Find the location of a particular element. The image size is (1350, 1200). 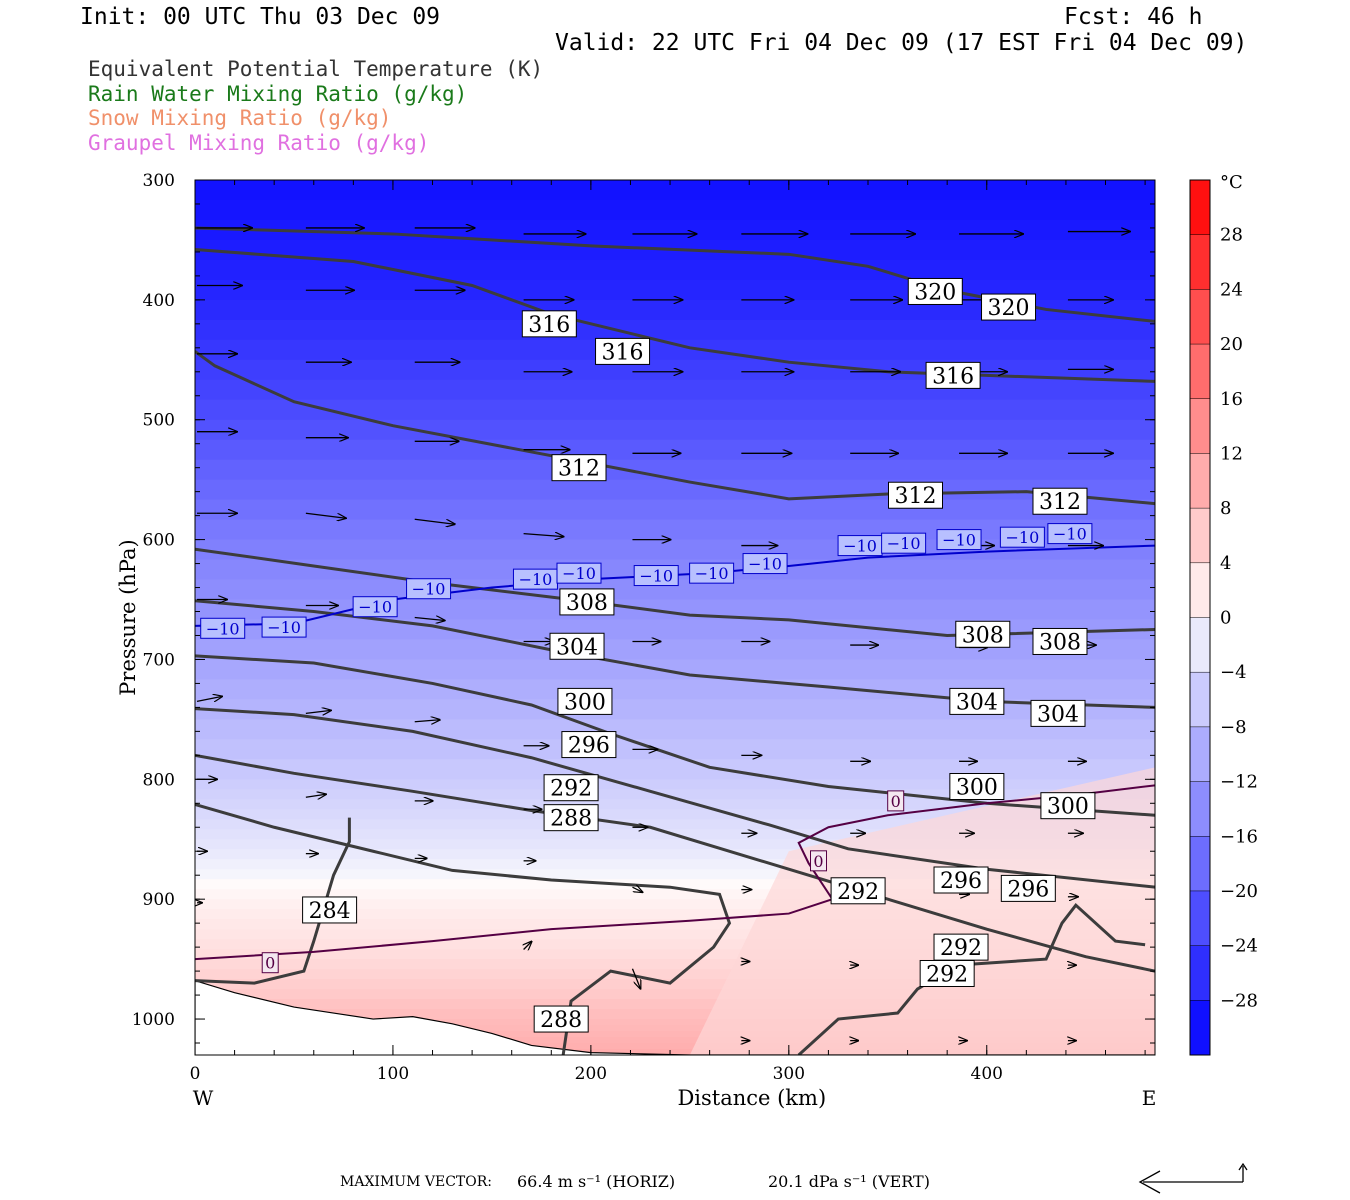

y-tick-label: 500 is located at coordinates (159, 421).